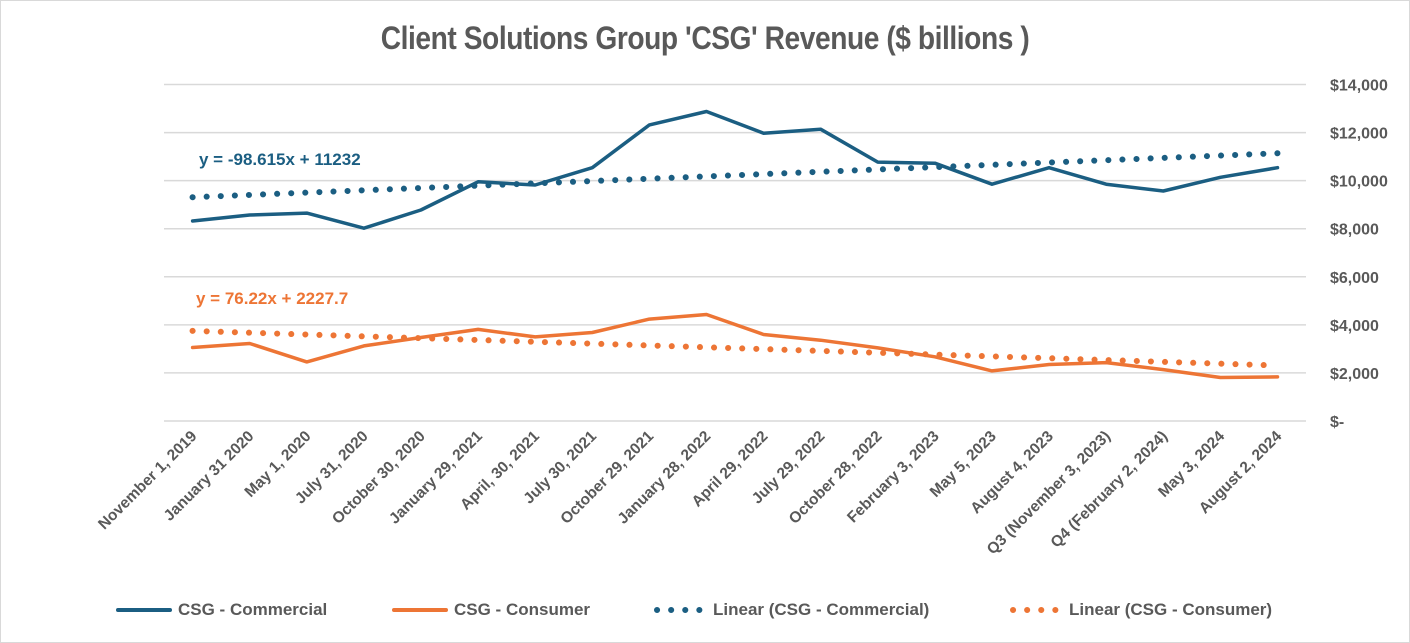 The width and height of the screenshot is (1410, 643). Describe the element at coordinates (821, 609) in the screenshot. I see `legend-label: Linear (CSG - Commercial)` at that location.